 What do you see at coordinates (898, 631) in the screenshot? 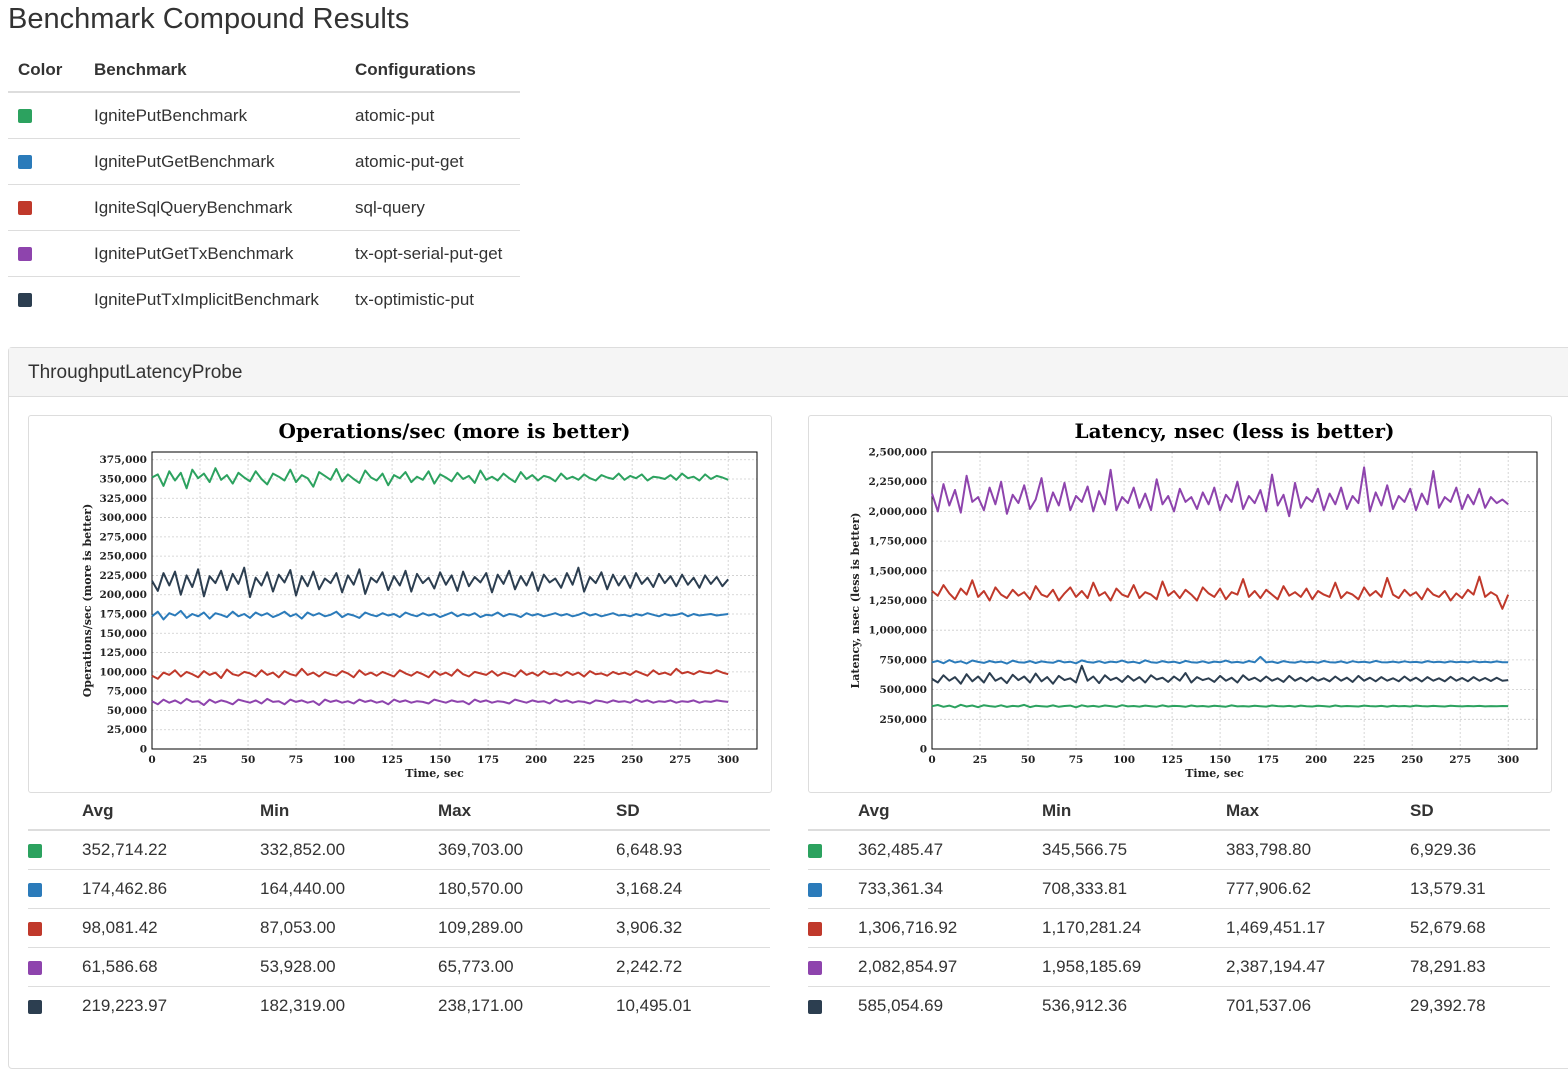
I see `y-tick-label: 1,000,000` at bounding box center [898, 631].